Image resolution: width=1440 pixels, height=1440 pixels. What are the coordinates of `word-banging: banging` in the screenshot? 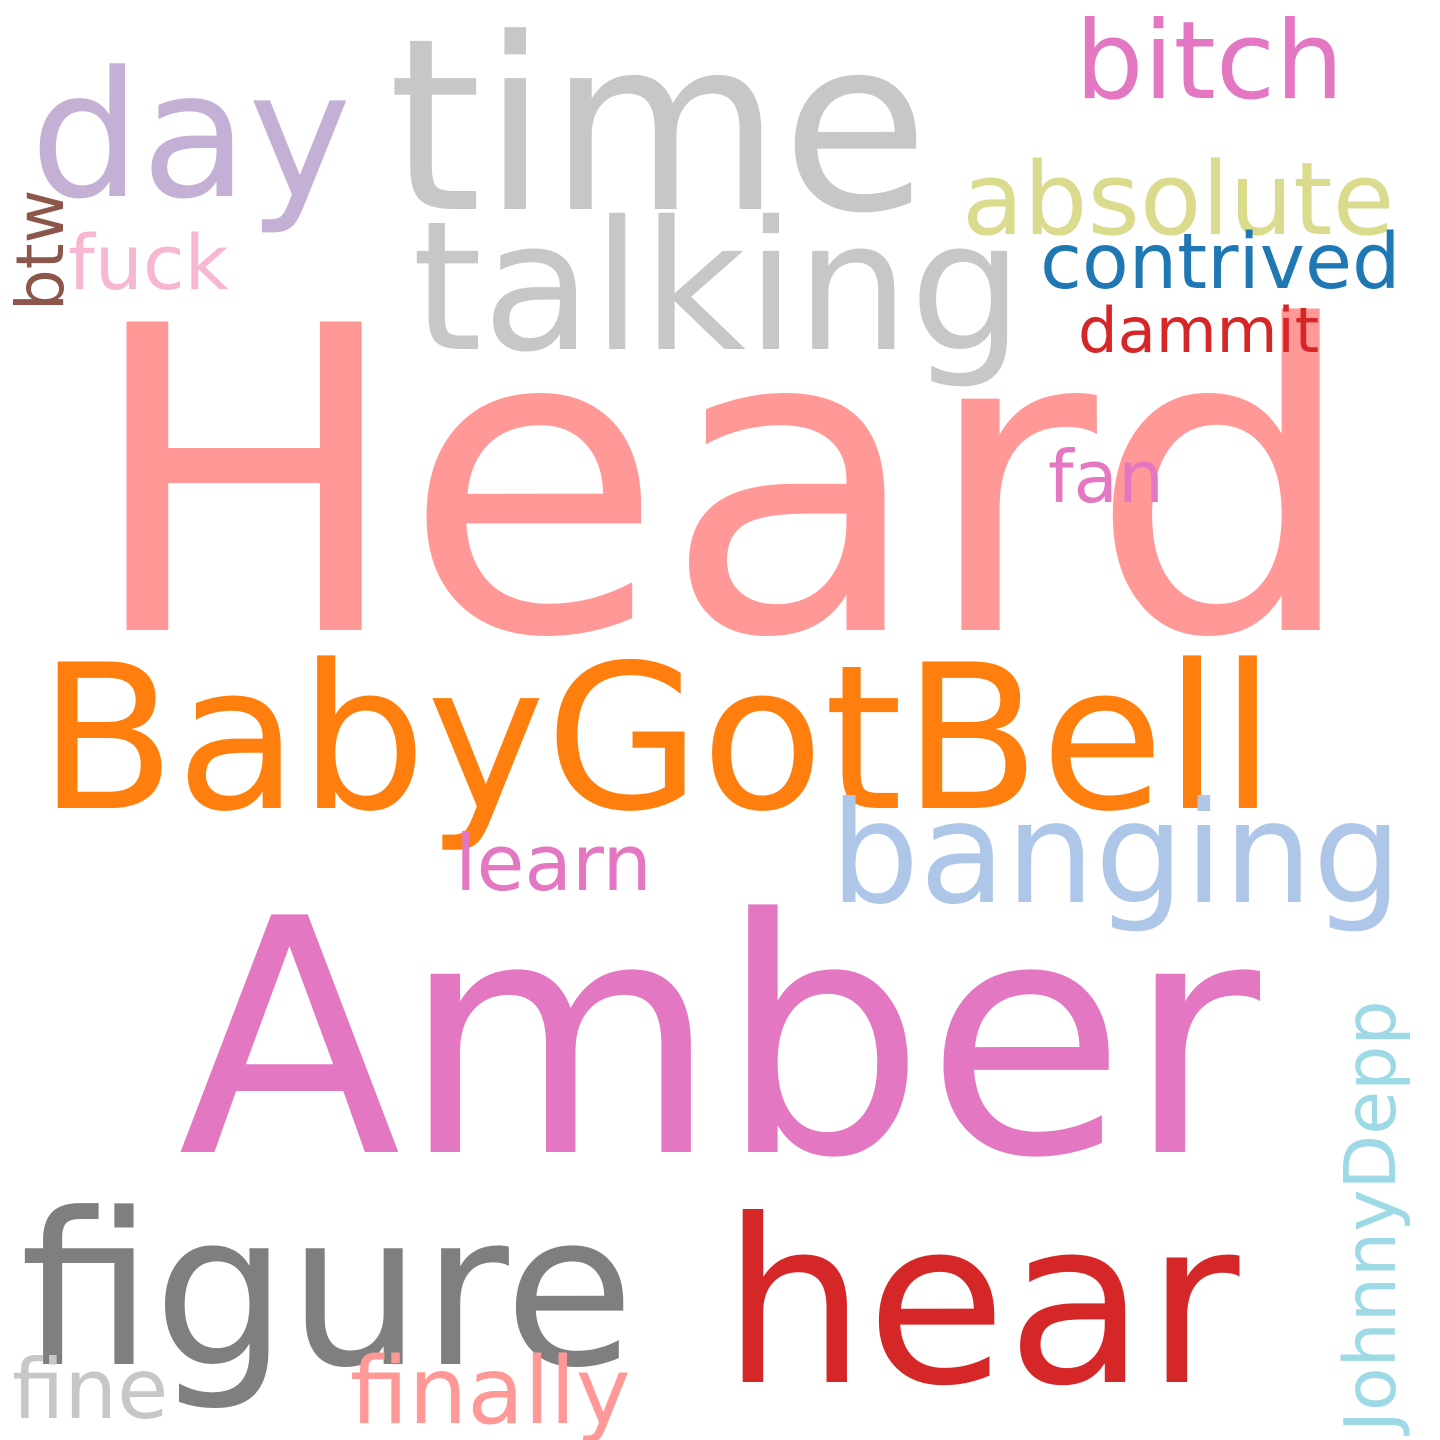 It's located at (1116, 854).